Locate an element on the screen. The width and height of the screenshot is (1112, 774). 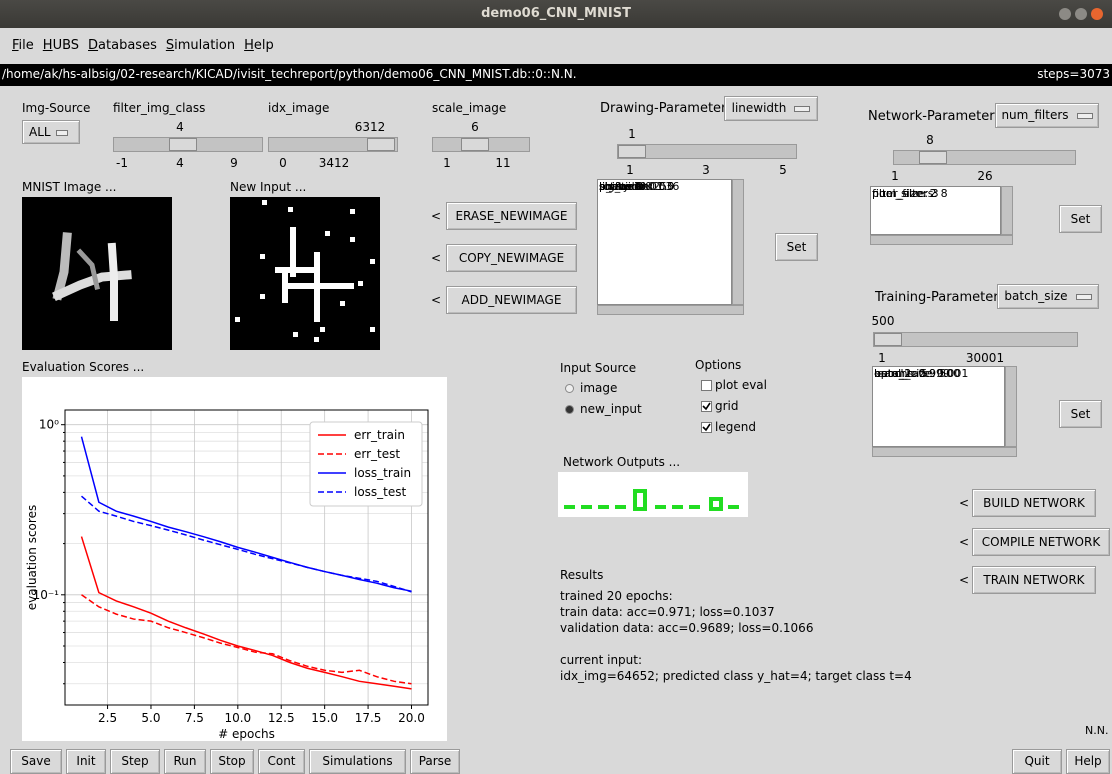
slider-tick-label: 11 is located at coordinates (503, 163).